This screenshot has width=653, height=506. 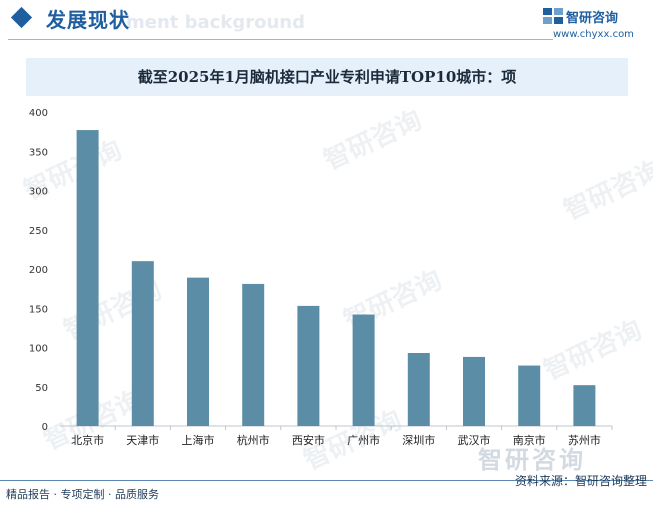 I want to click on data-source: 资料来源：智研咨询整理, so click(x=580, y=481).